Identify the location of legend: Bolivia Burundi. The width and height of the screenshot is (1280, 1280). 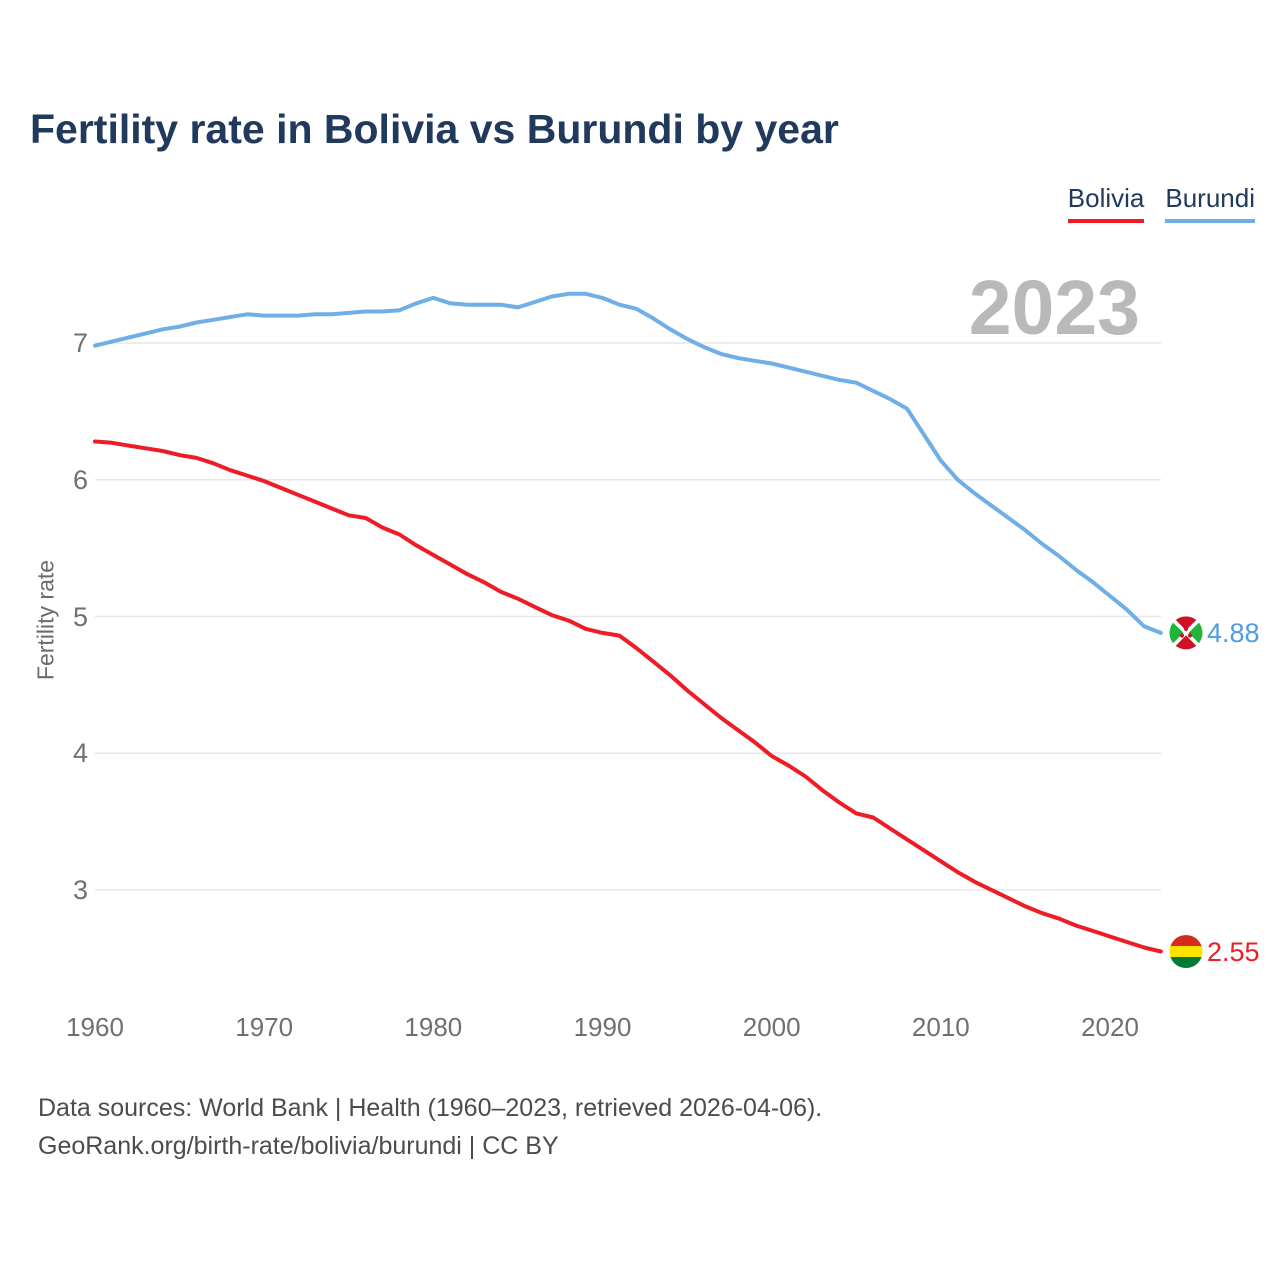
(1161, 203).